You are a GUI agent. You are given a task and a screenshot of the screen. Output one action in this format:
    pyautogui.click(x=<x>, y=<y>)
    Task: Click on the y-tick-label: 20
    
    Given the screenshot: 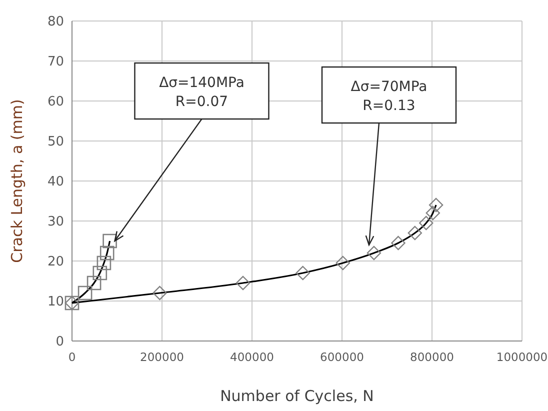 What is the action you would take?
    pyautogui.click(x=55, y=262)
    